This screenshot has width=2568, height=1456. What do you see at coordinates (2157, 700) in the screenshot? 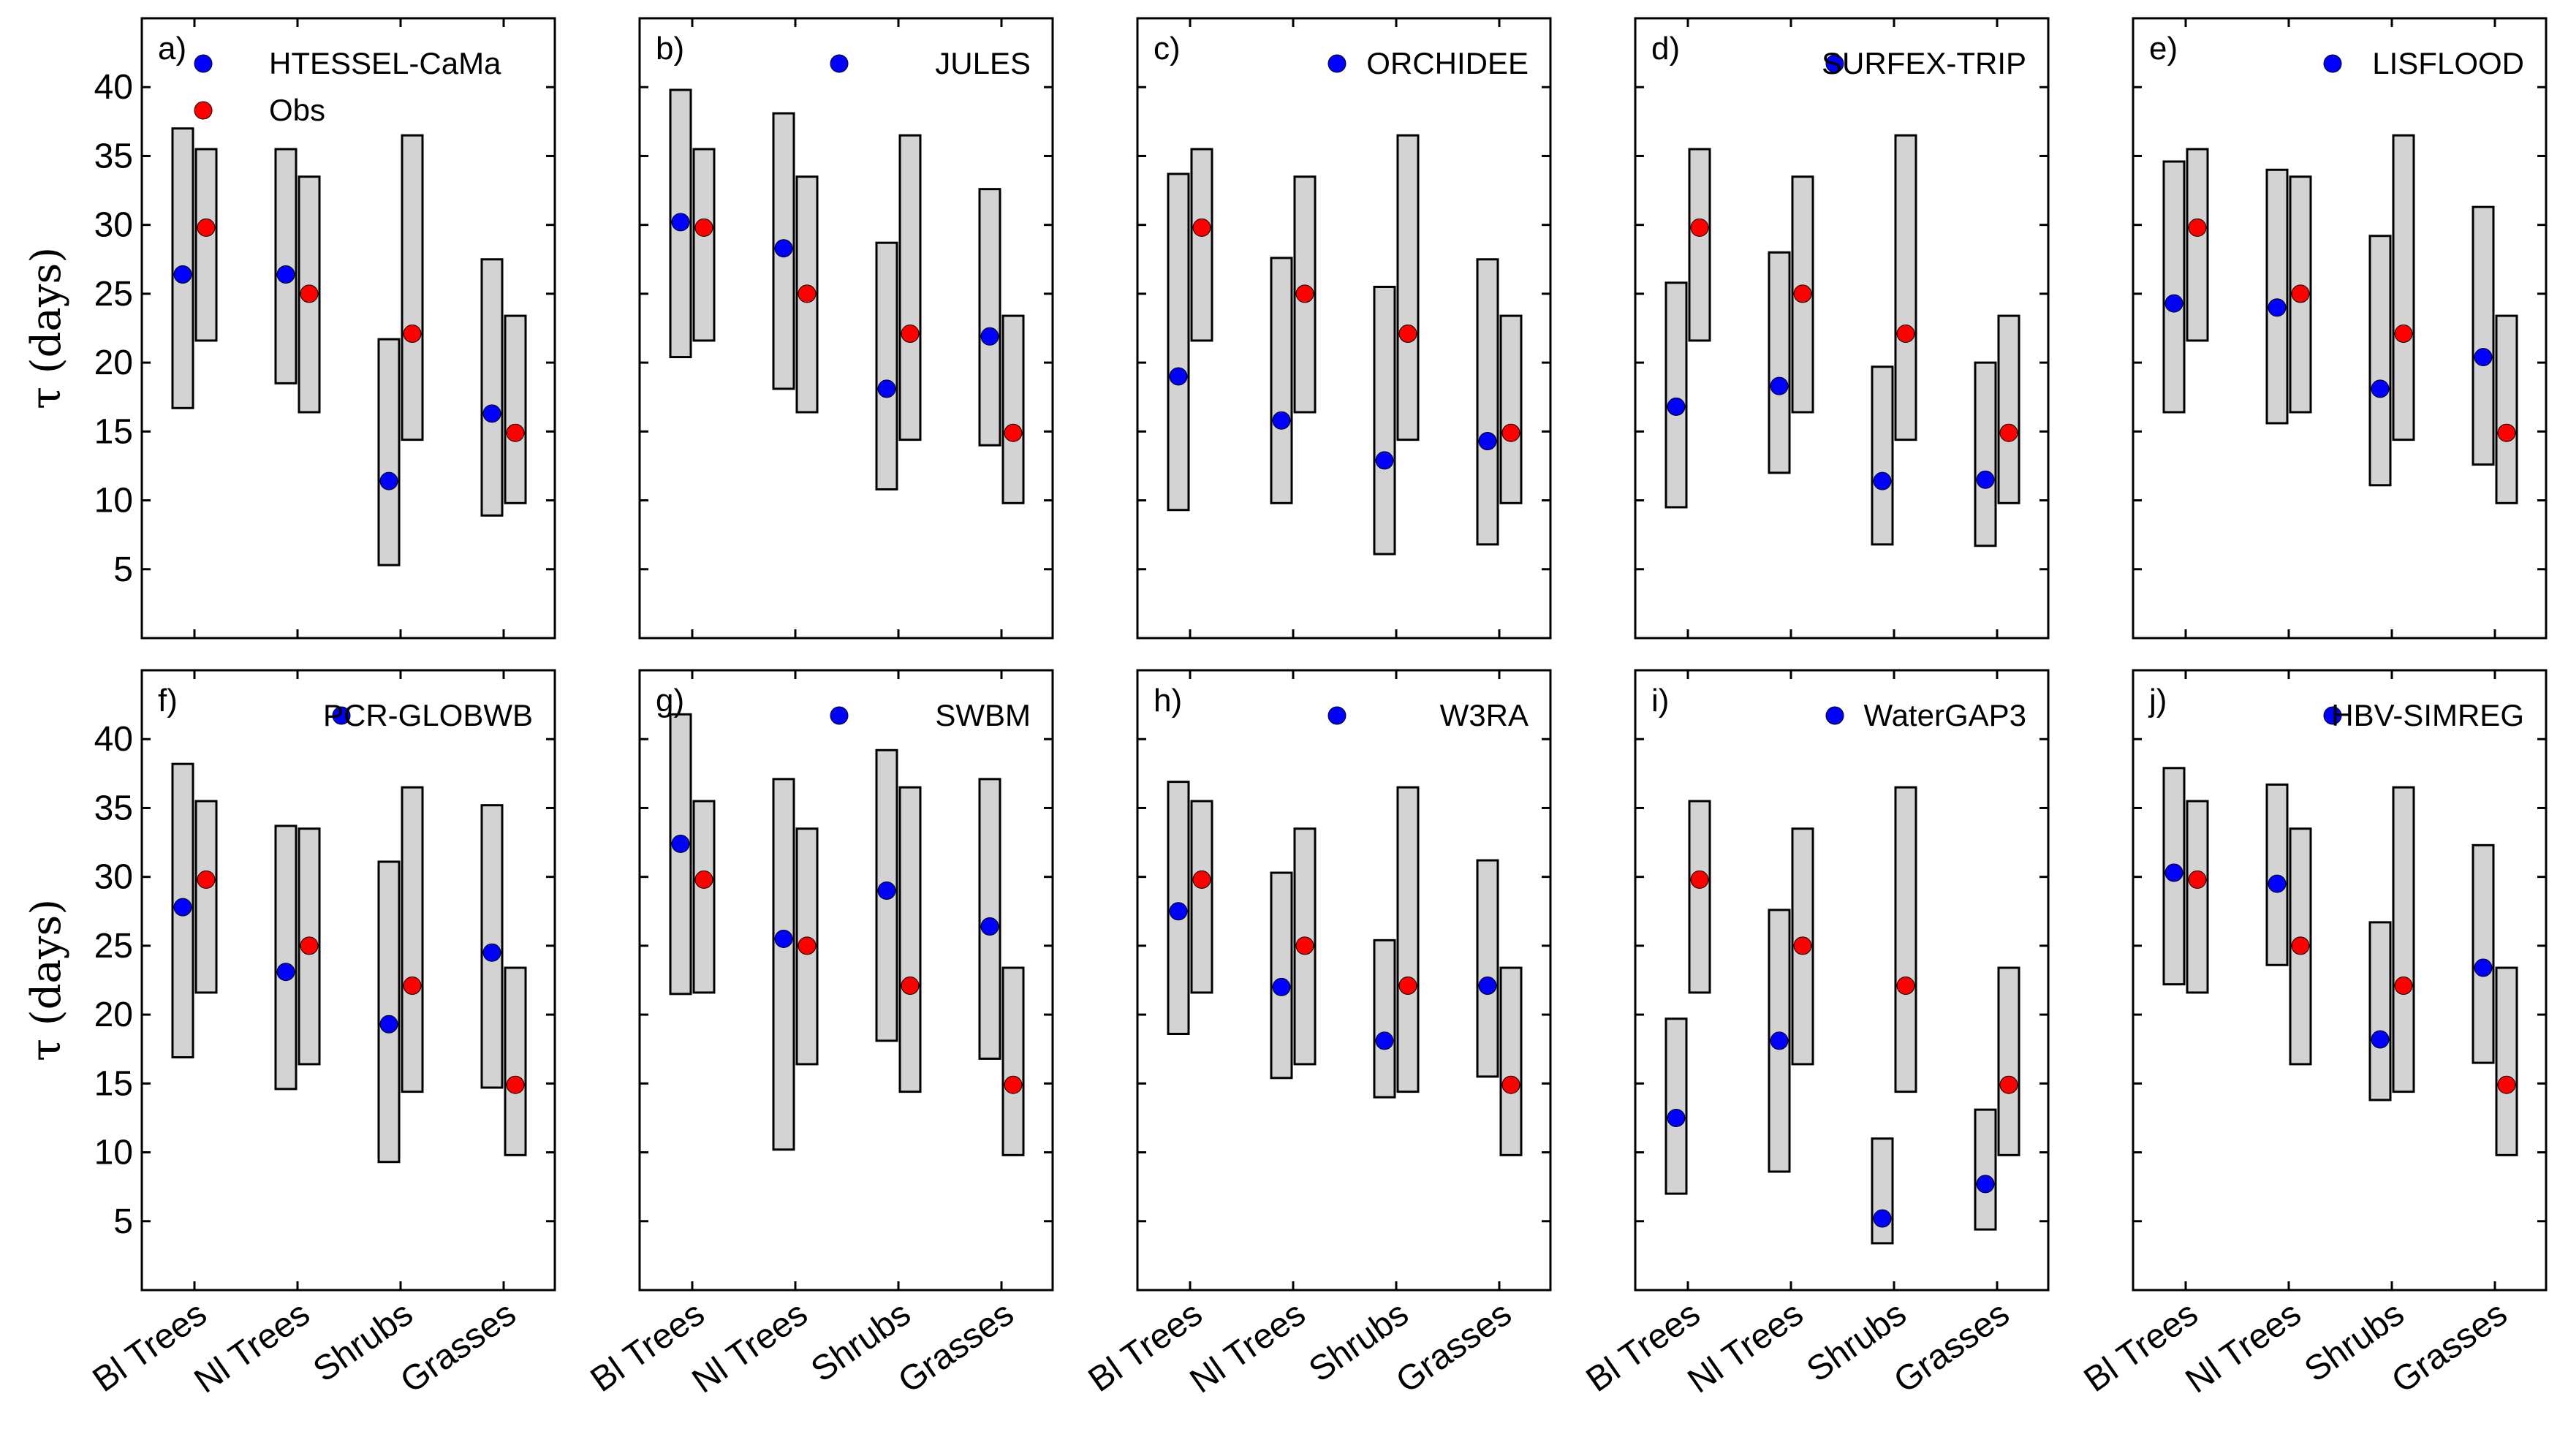
I see `panel-letter: j)` at bounding box center [2157, 700].